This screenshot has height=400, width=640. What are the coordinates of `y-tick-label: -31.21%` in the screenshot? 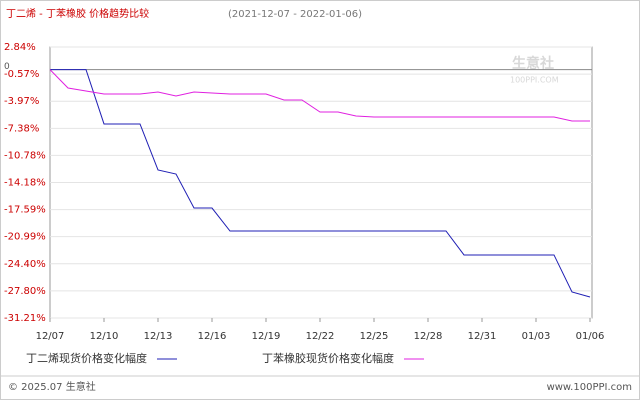 It's located at (25, 318).